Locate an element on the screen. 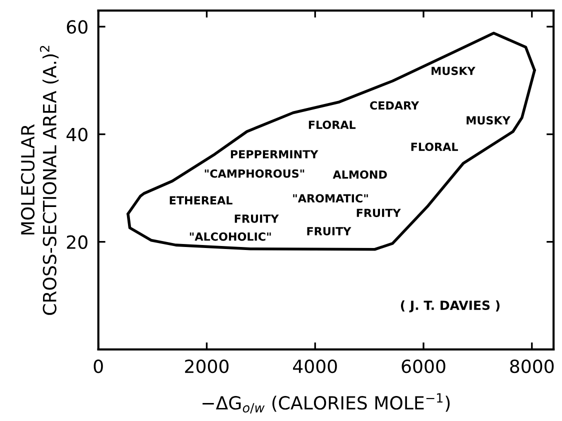  x-tick-label: 0 is located at coordinates (98, 366).